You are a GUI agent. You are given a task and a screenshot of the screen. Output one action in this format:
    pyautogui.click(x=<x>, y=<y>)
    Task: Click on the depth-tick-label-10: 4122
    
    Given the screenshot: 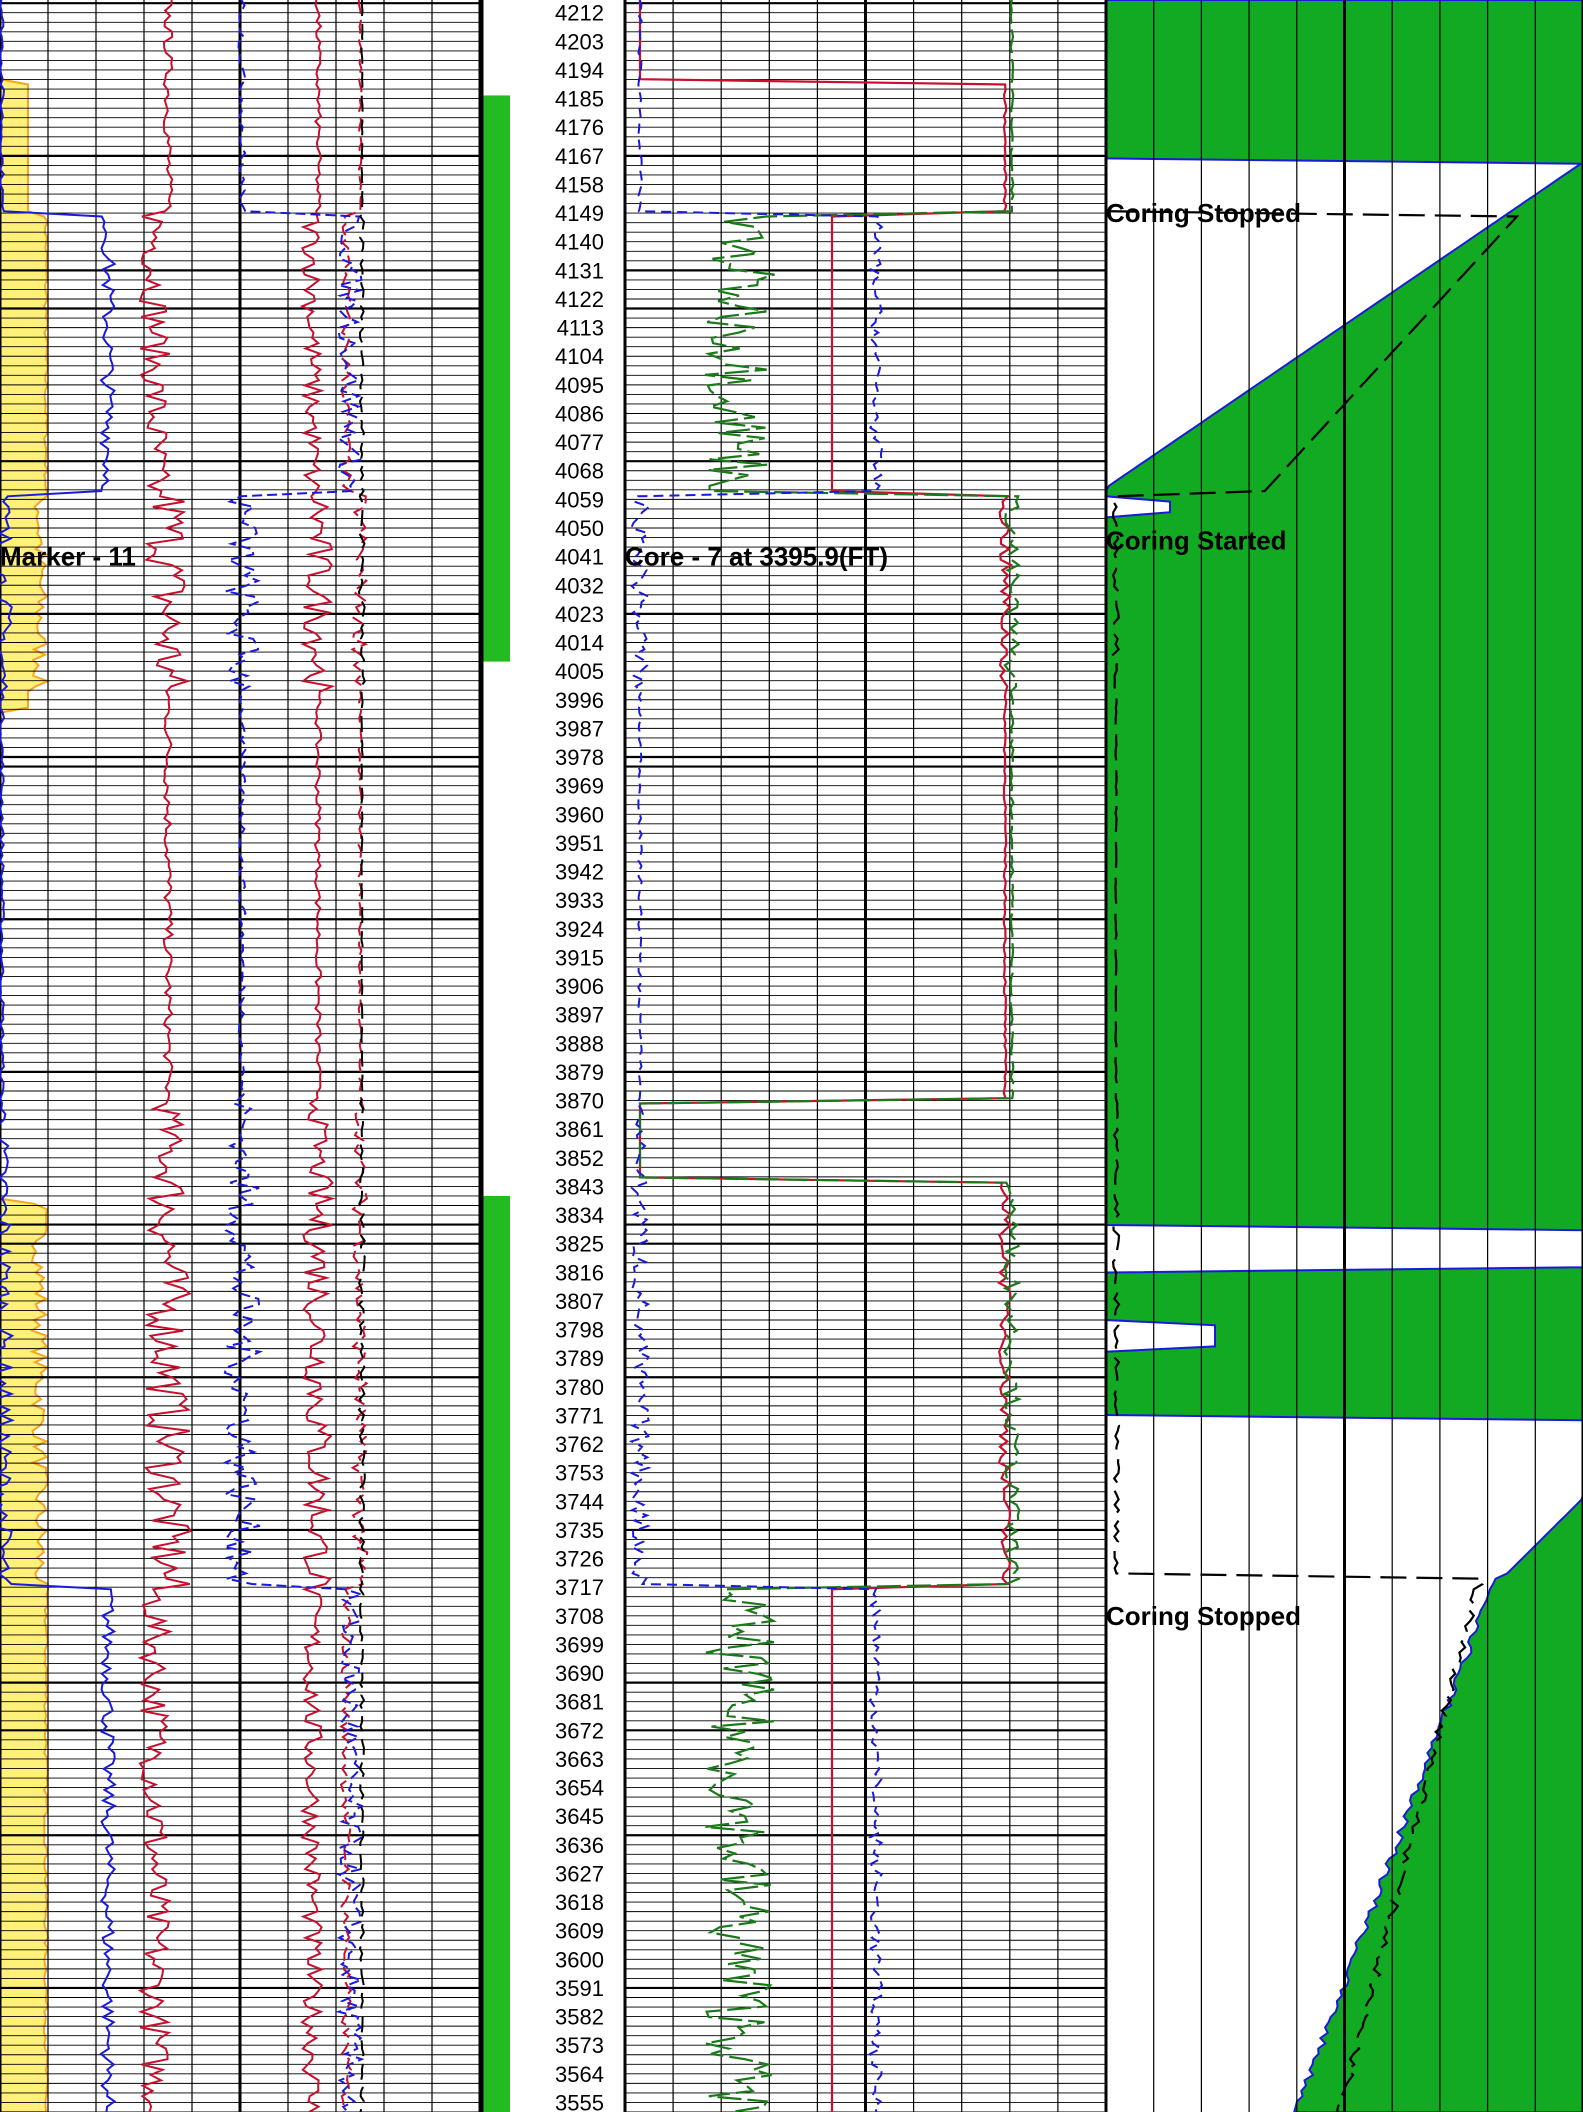 What is the action you would take?
    pyautogui.click(x=579, y=299)
    